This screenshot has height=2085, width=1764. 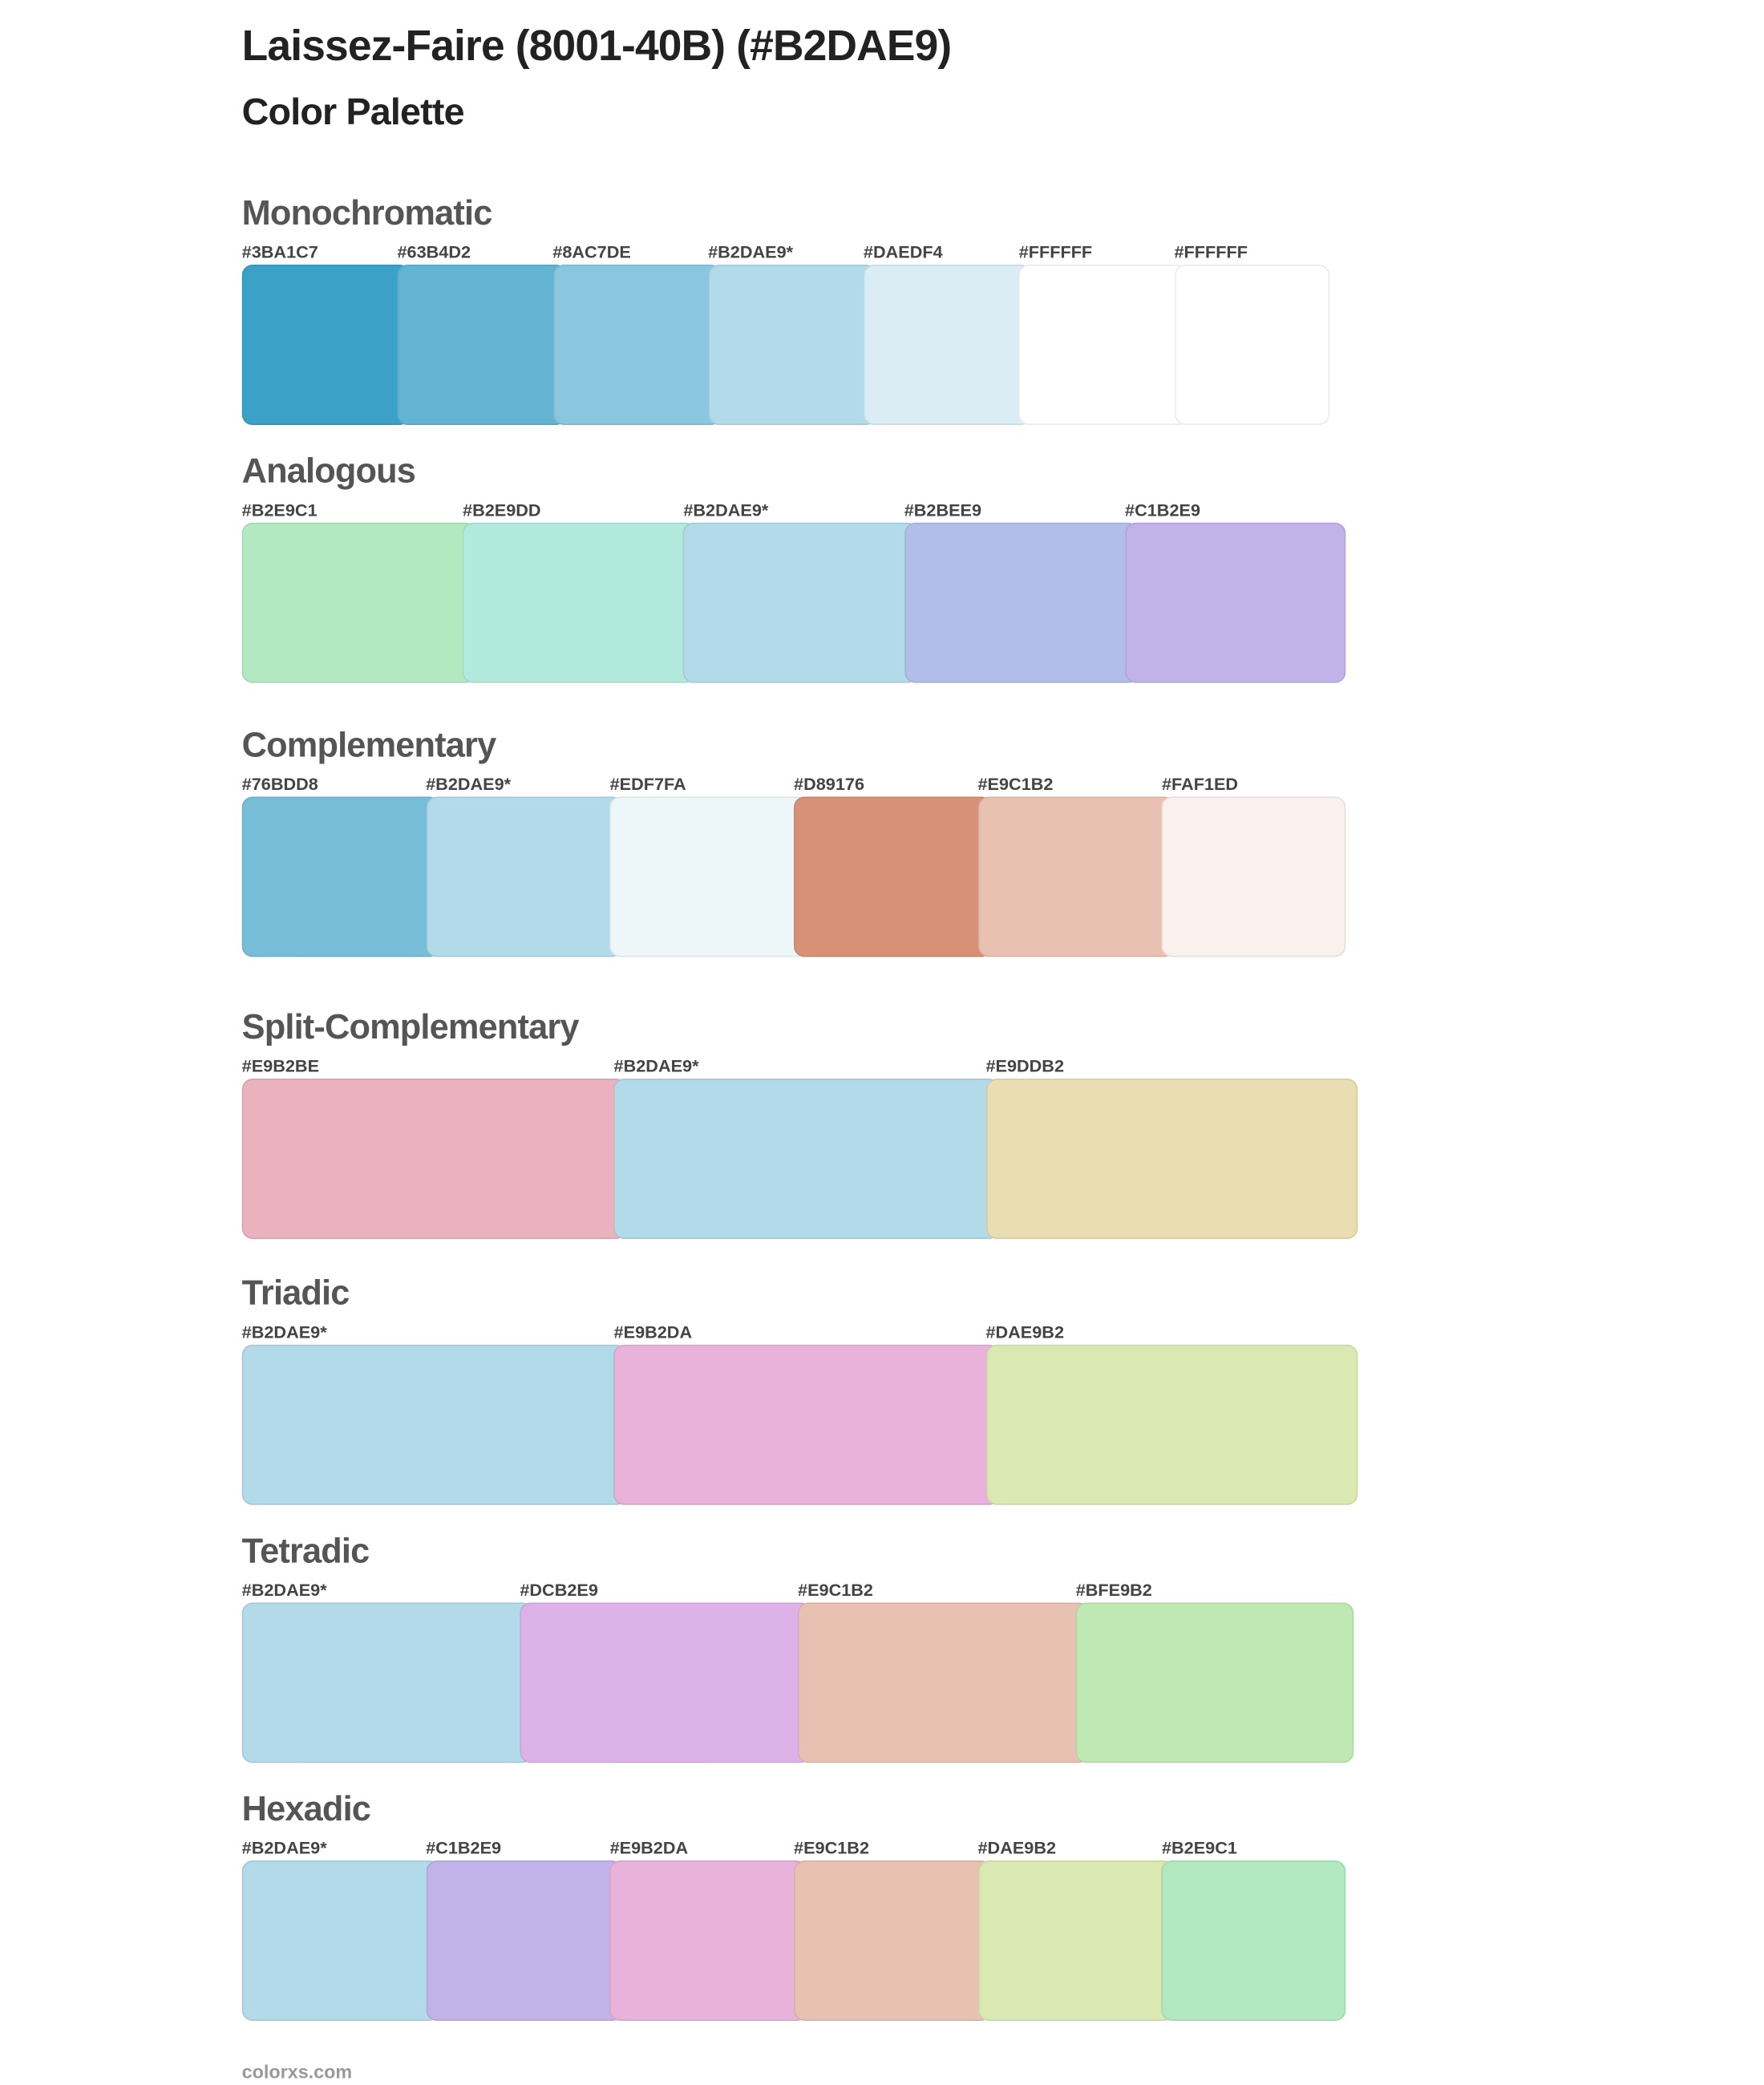 What do you see at coordinates (434, 251) in the screenshot?
I see `swatch-hex-label: #63B4D2` at bounding box center [434, 251].